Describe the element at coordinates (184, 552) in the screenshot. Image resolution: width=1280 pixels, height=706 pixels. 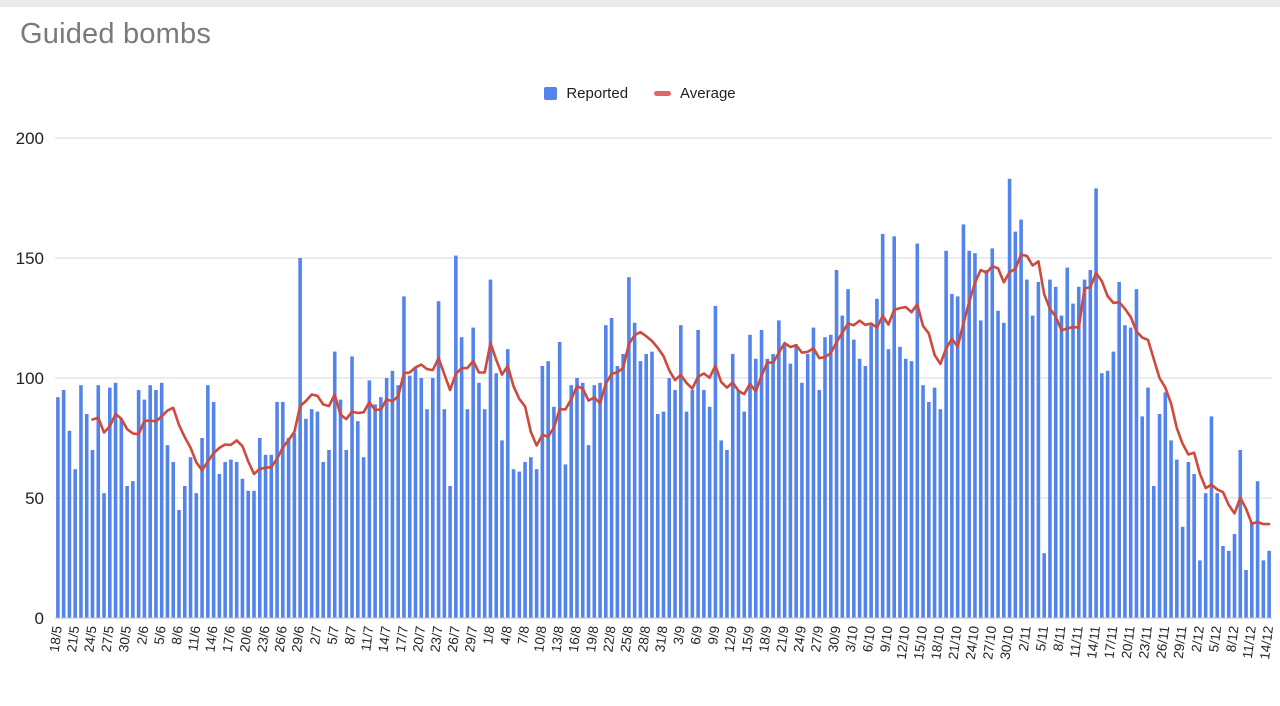
I see `reported-bar-9/6` at that location.